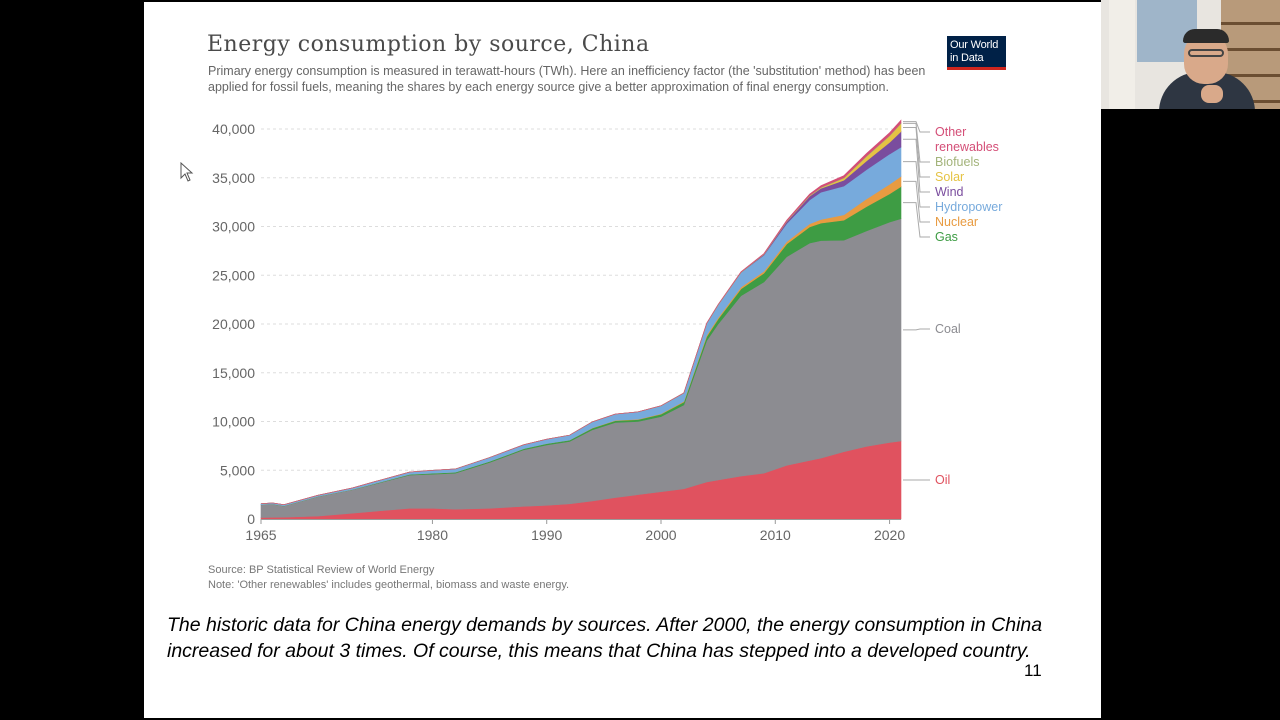 Image resolution: width=1280 pixels, height=720 pixels. I want to click on y-tick-label: 5,000, so click(237, 470).